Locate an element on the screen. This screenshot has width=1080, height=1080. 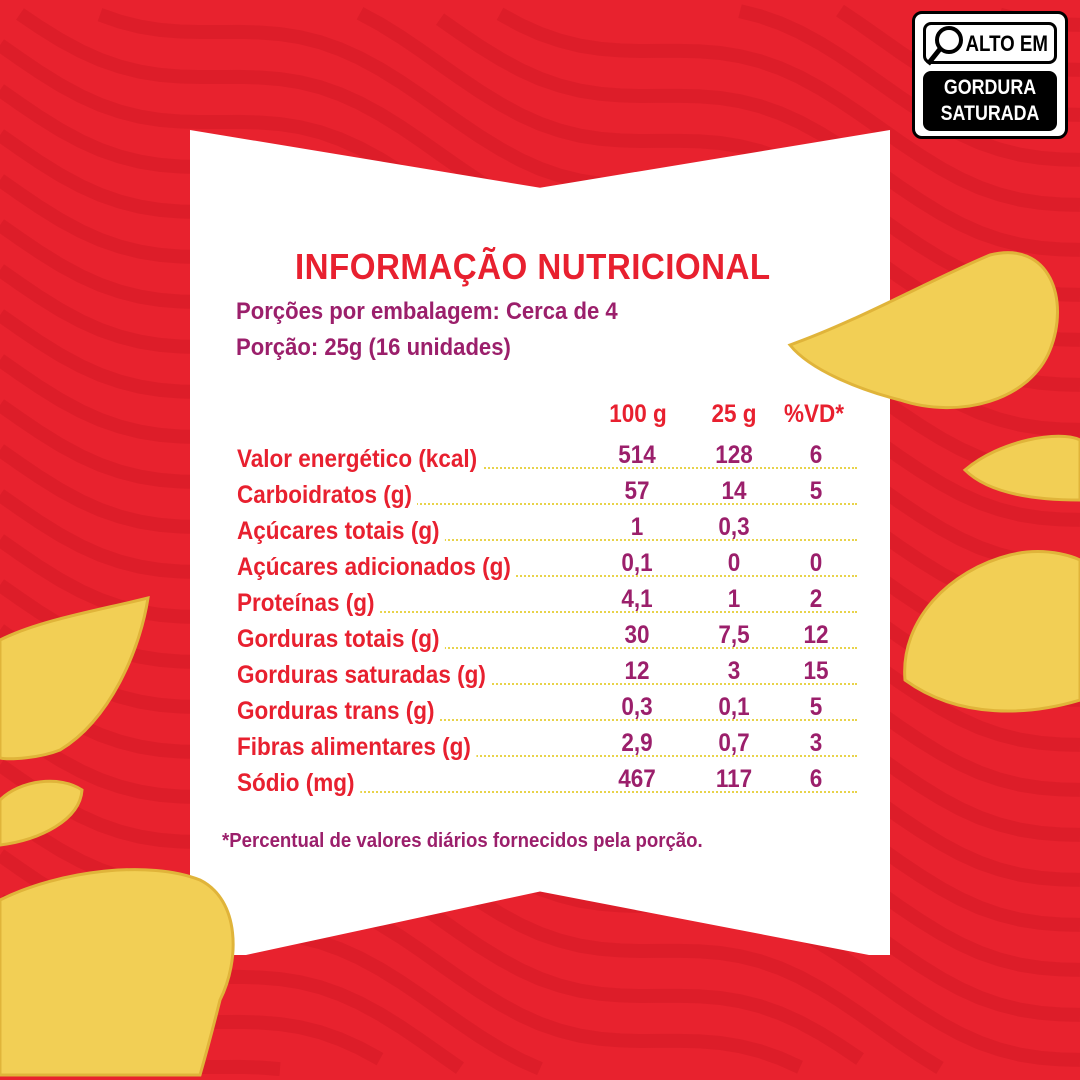
column-header-100g: 100 g is located at coordinates (638, 414).